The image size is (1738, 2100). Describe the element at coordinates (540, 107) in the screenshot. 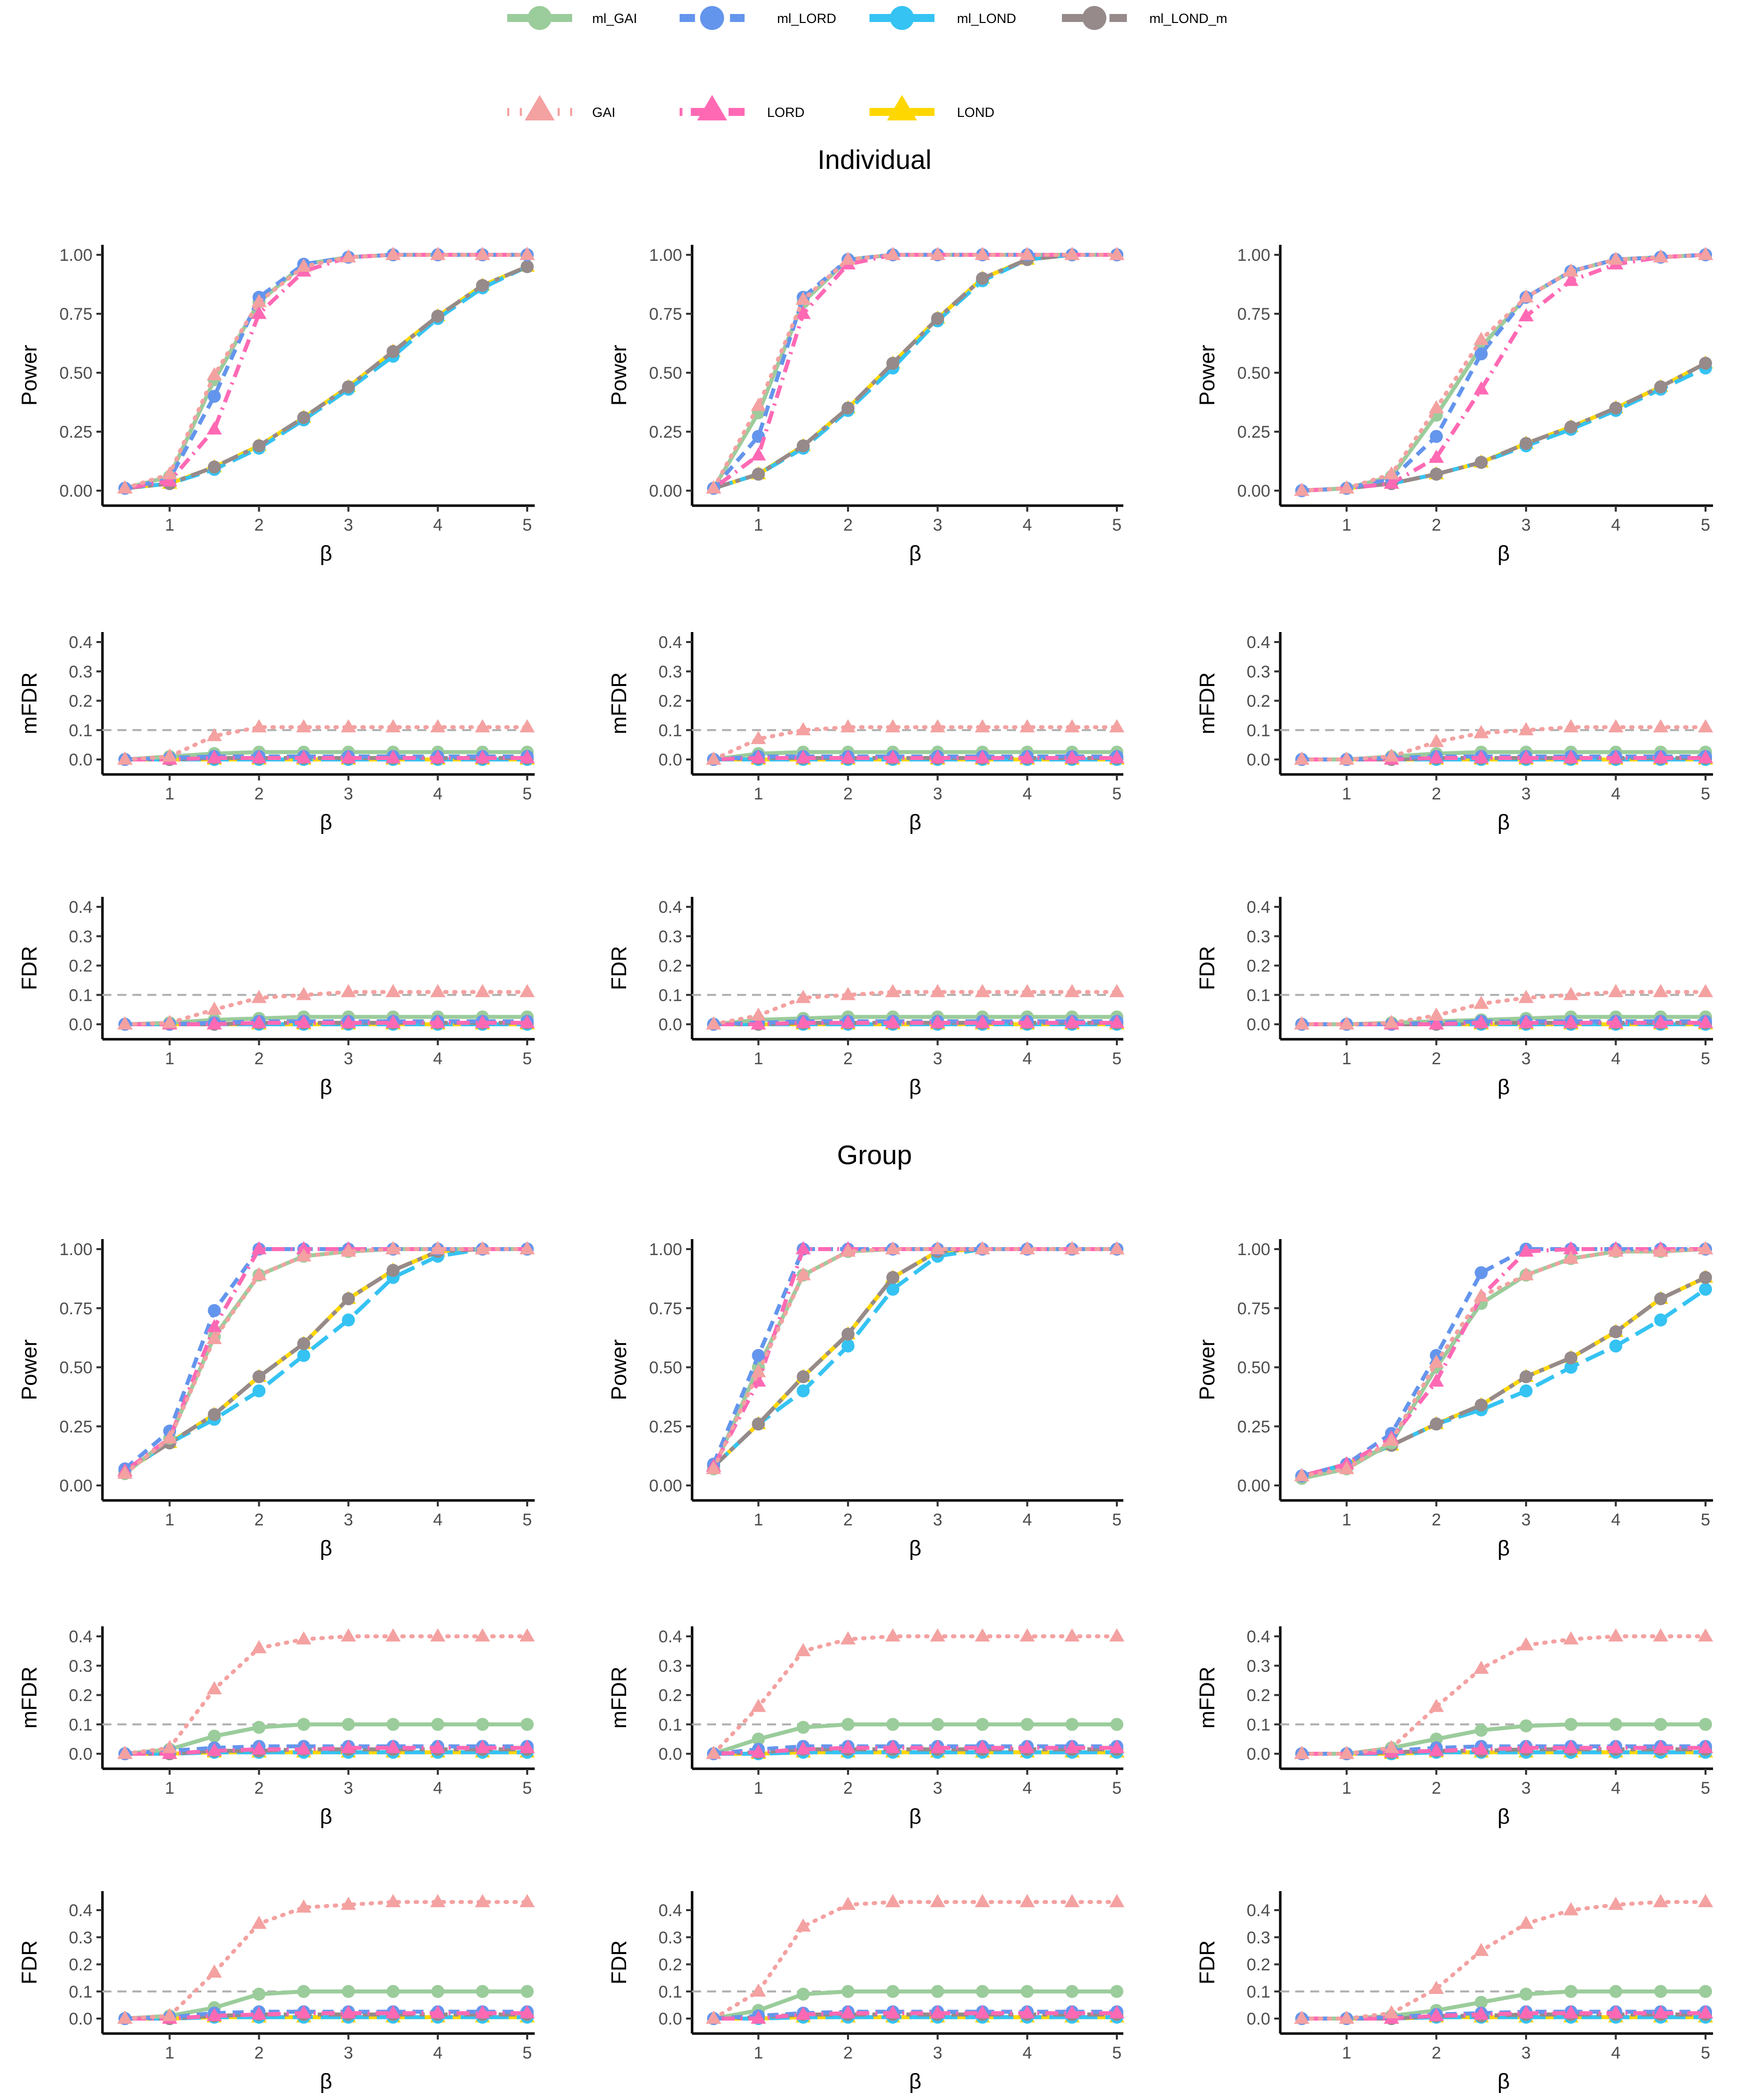

I see `legend-marker-GAI` at that location.